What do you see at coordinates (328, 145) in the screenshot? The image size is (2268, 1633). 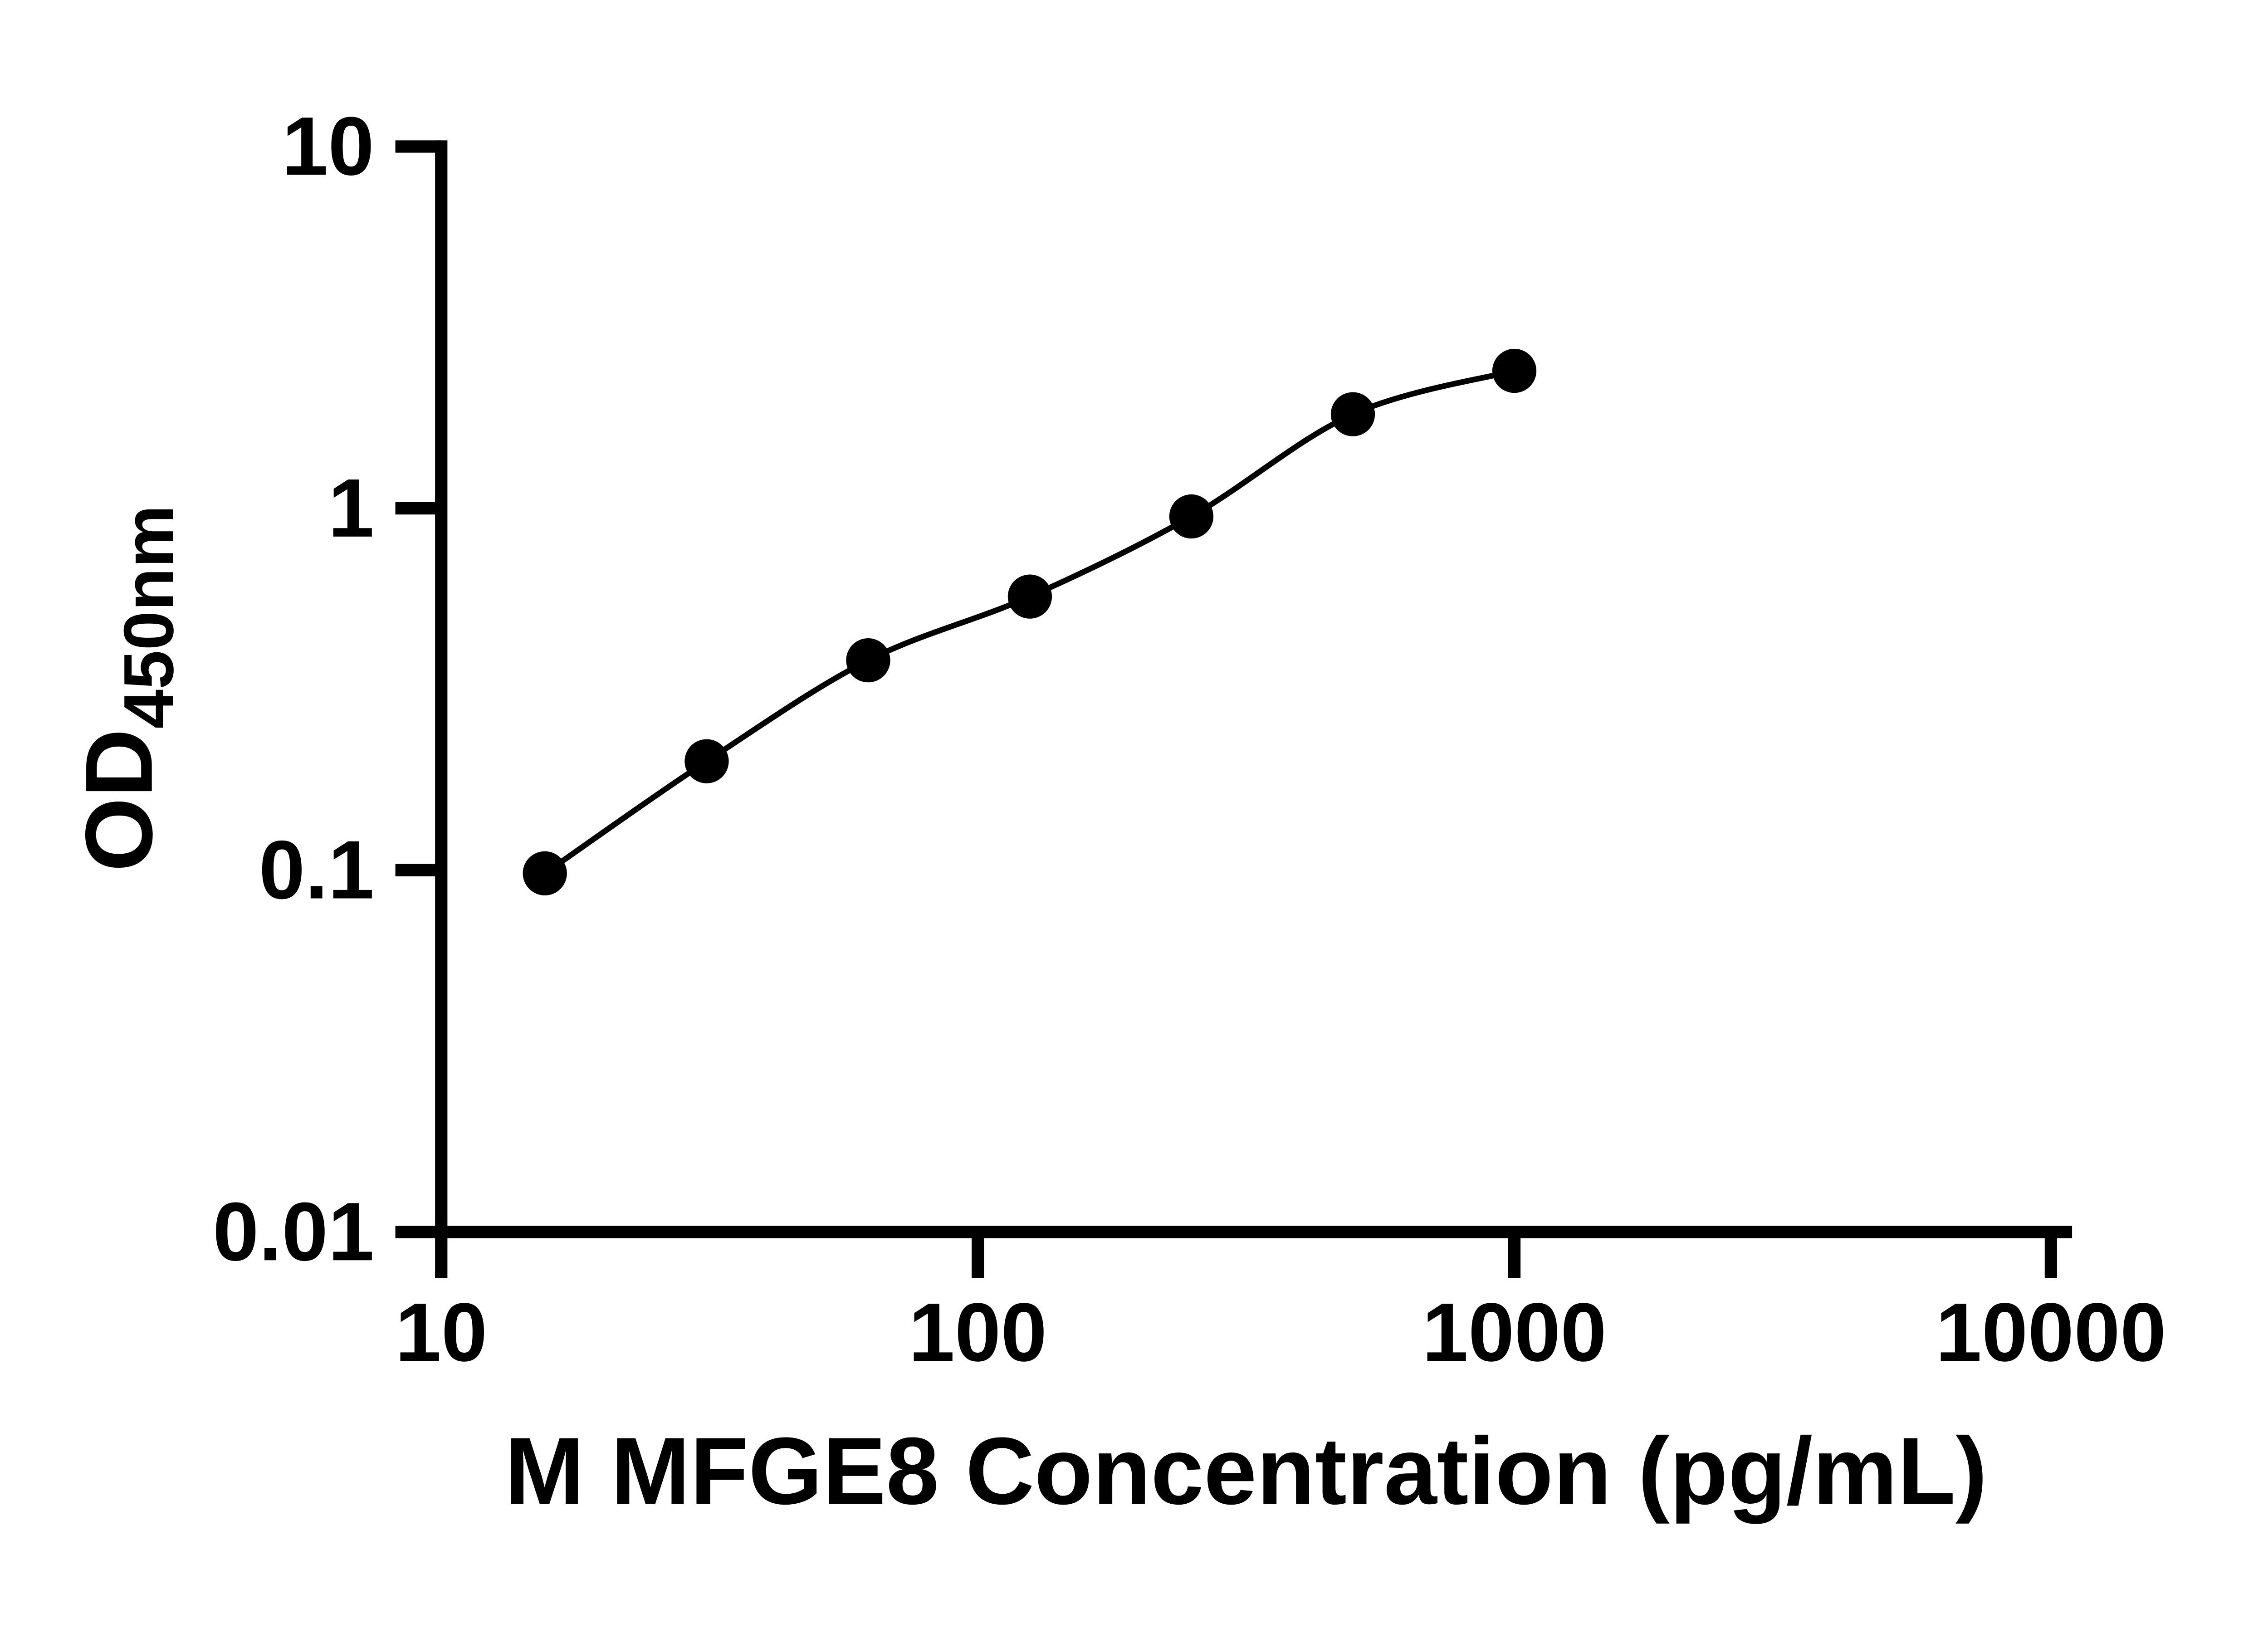 I see `y-tick-label: 10` at bounding box center [328, 145].